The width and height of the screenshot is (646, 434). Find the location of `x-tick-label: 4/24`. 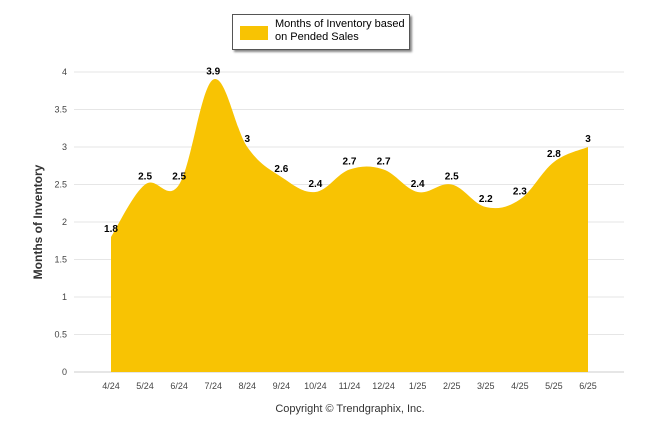

x-tick-label: 4/24 is located at coordinates (111, 386).